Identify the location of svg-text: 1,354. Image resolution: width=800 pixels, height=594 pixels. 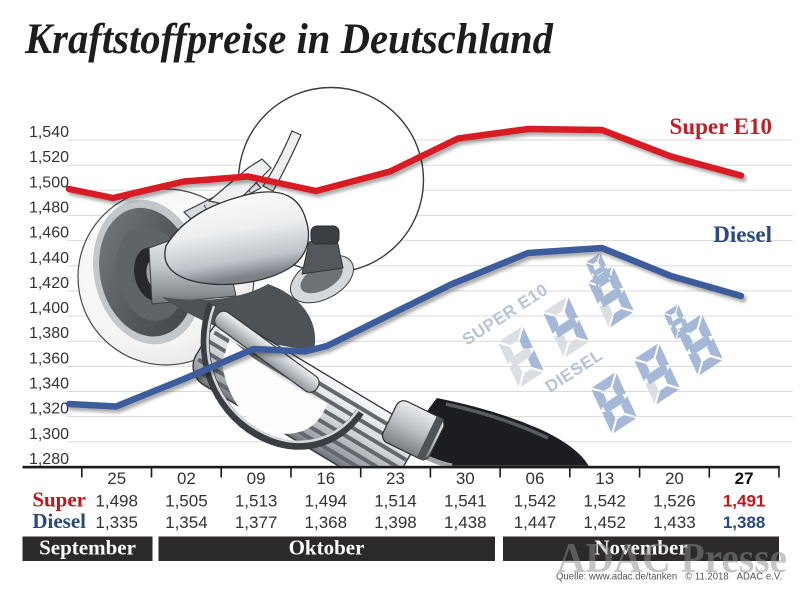
(186, 522).